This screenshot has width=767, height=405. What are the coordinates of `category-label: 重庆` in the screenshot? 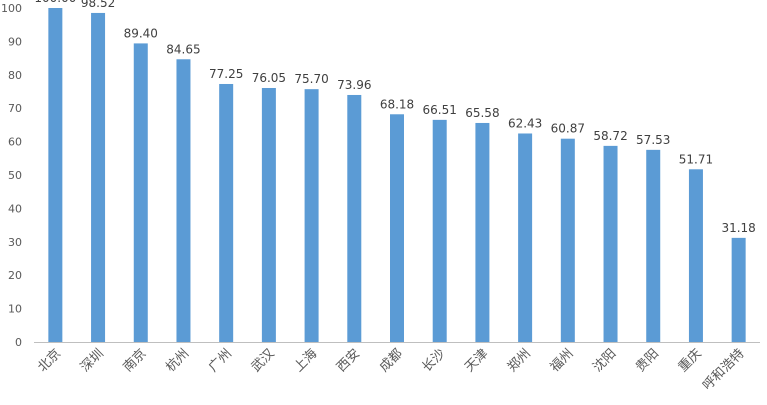 It's located at (690, 361).